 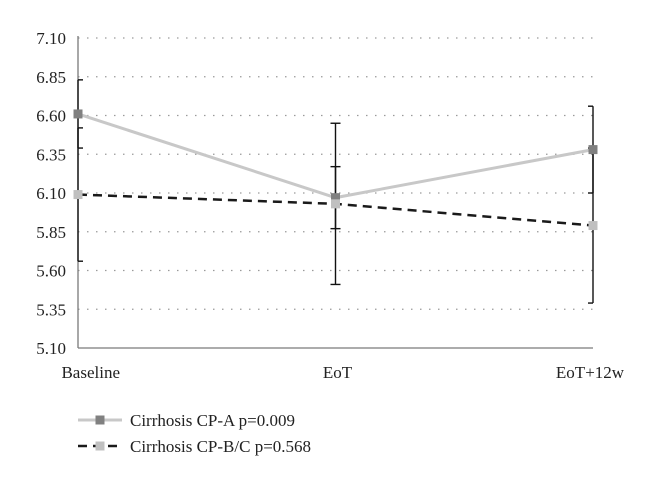 I want to click on legend-label: Cirrhosis CP-B/C p=0.568, so click(x=220, y=446).